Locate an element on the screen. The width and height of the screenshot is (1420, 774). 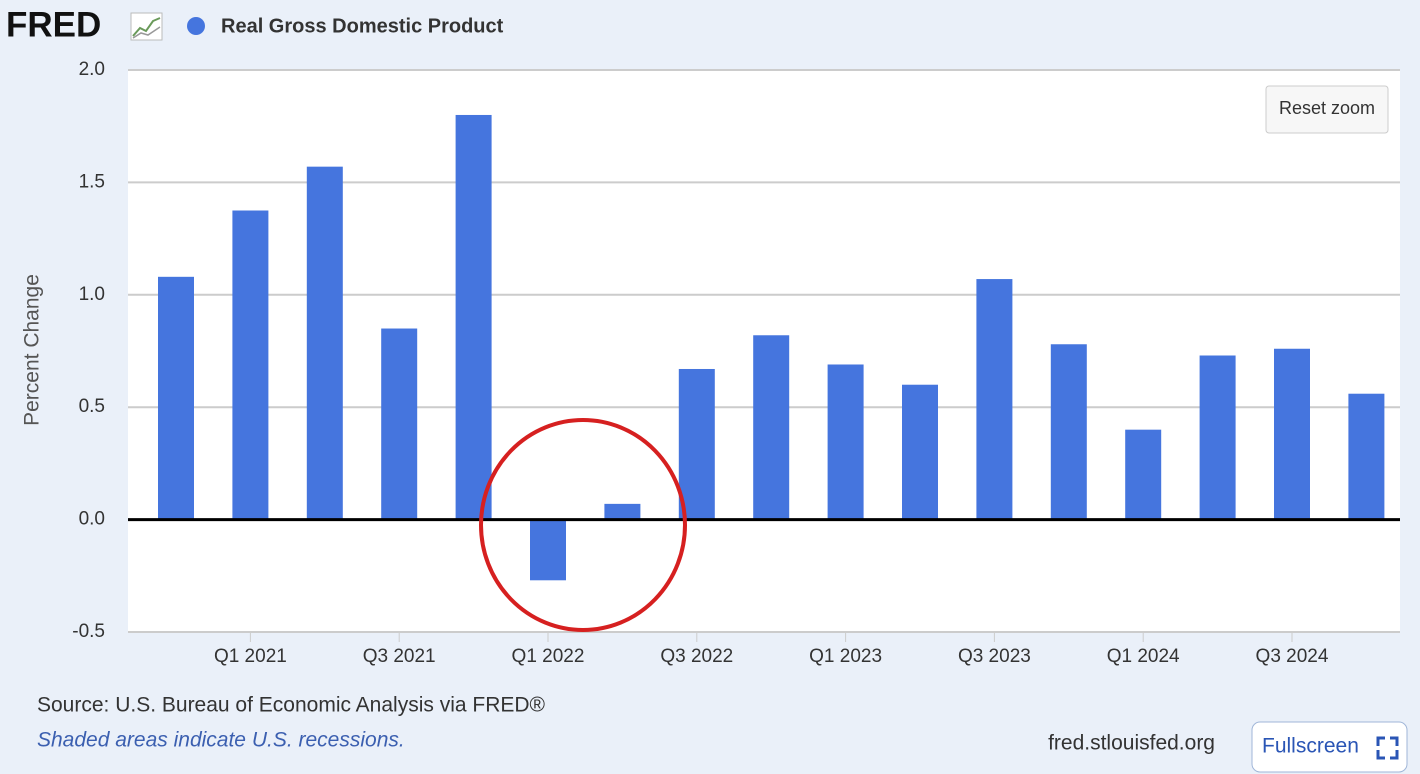
y-tick-label: -0.5 is located at coordinates (88, 631).